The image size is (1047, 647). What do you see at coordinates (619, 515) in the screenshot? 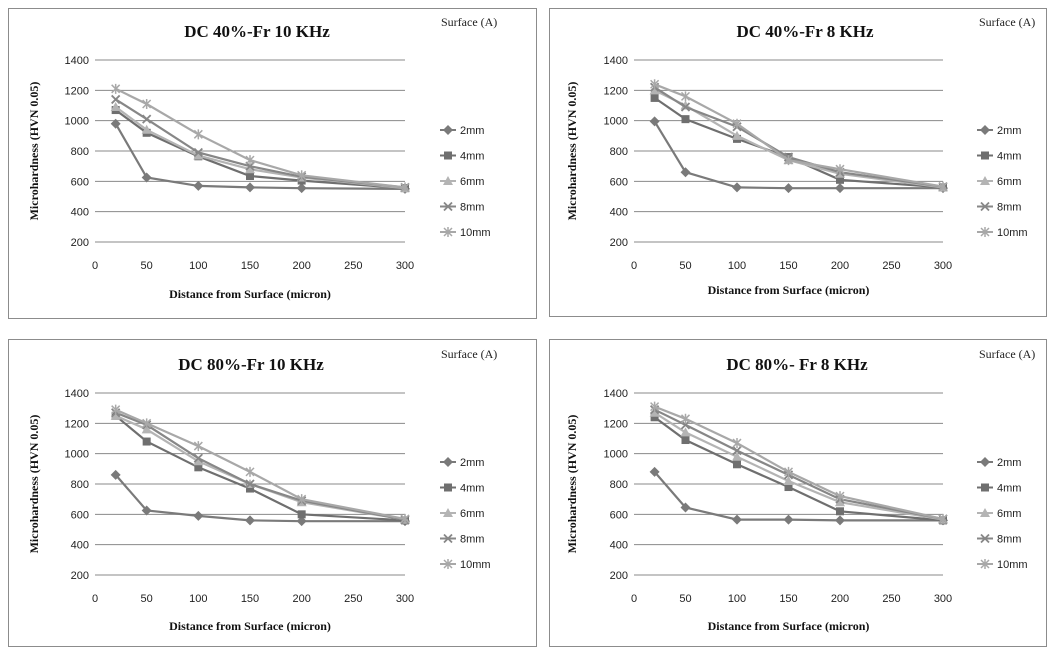
I see `y-tick-label-600: 600` at bounding box center [619, 515].